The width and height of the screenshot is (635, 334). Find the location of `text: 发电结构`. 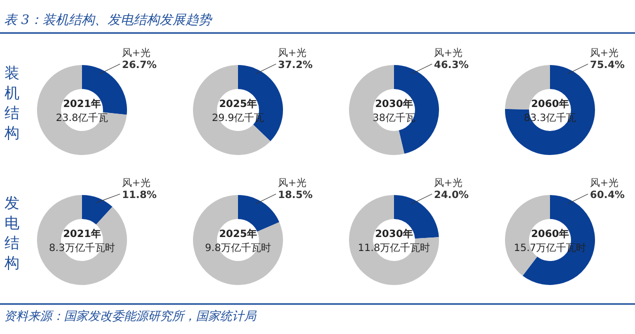

text: 发电结构 is located at coordinates (12, 233).